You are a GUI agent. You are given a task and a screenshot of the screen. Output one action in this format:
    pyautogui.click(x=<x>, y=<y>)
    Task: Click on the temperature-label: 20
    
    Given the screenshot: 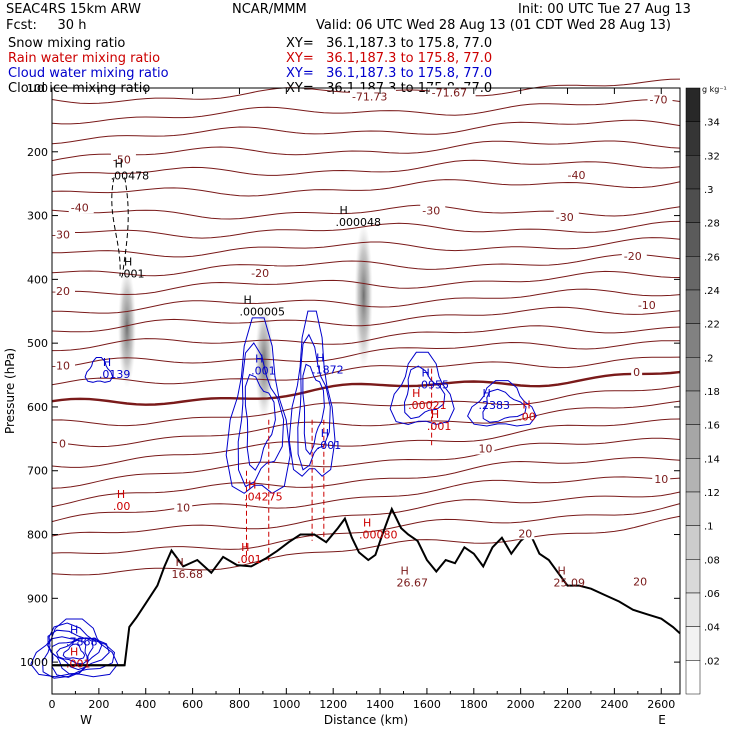 What is the action you would take?
    pyautogui.click(x=525, y=533)
    